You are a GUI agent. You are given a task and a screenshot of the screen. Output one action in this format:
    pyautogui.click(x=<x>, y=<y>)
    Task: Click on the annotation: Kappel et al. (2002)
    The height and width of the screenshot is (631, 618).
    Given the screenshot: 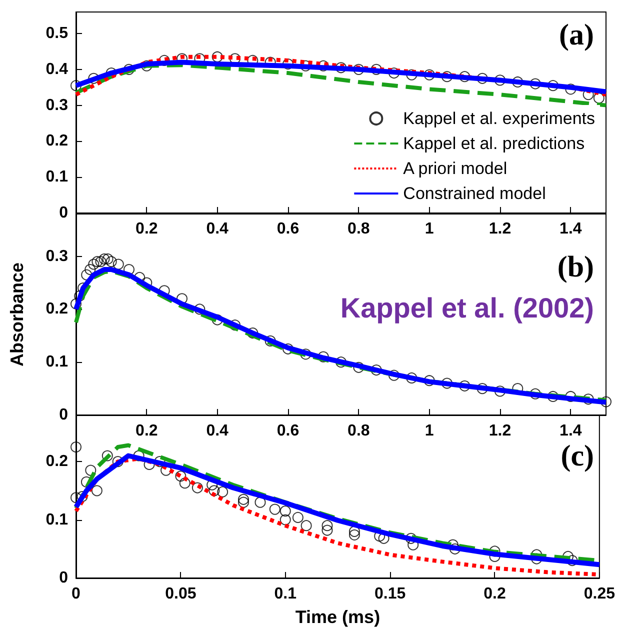 What is the action you would take?
    pyautogui.click(x=467, y=308)
    